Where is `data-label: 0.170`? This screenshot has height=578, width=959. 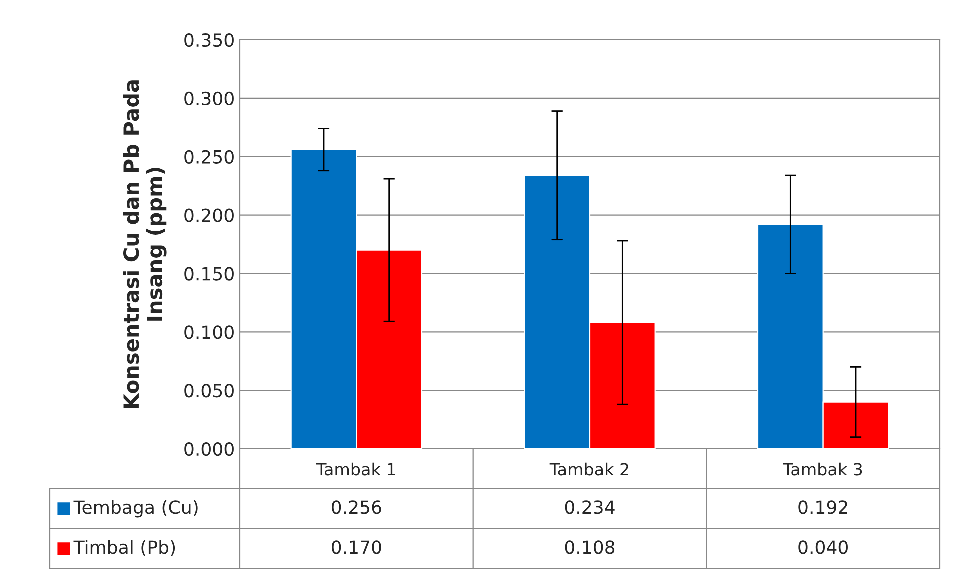 data-label: 0.170 is located at coordinates (357, 547).